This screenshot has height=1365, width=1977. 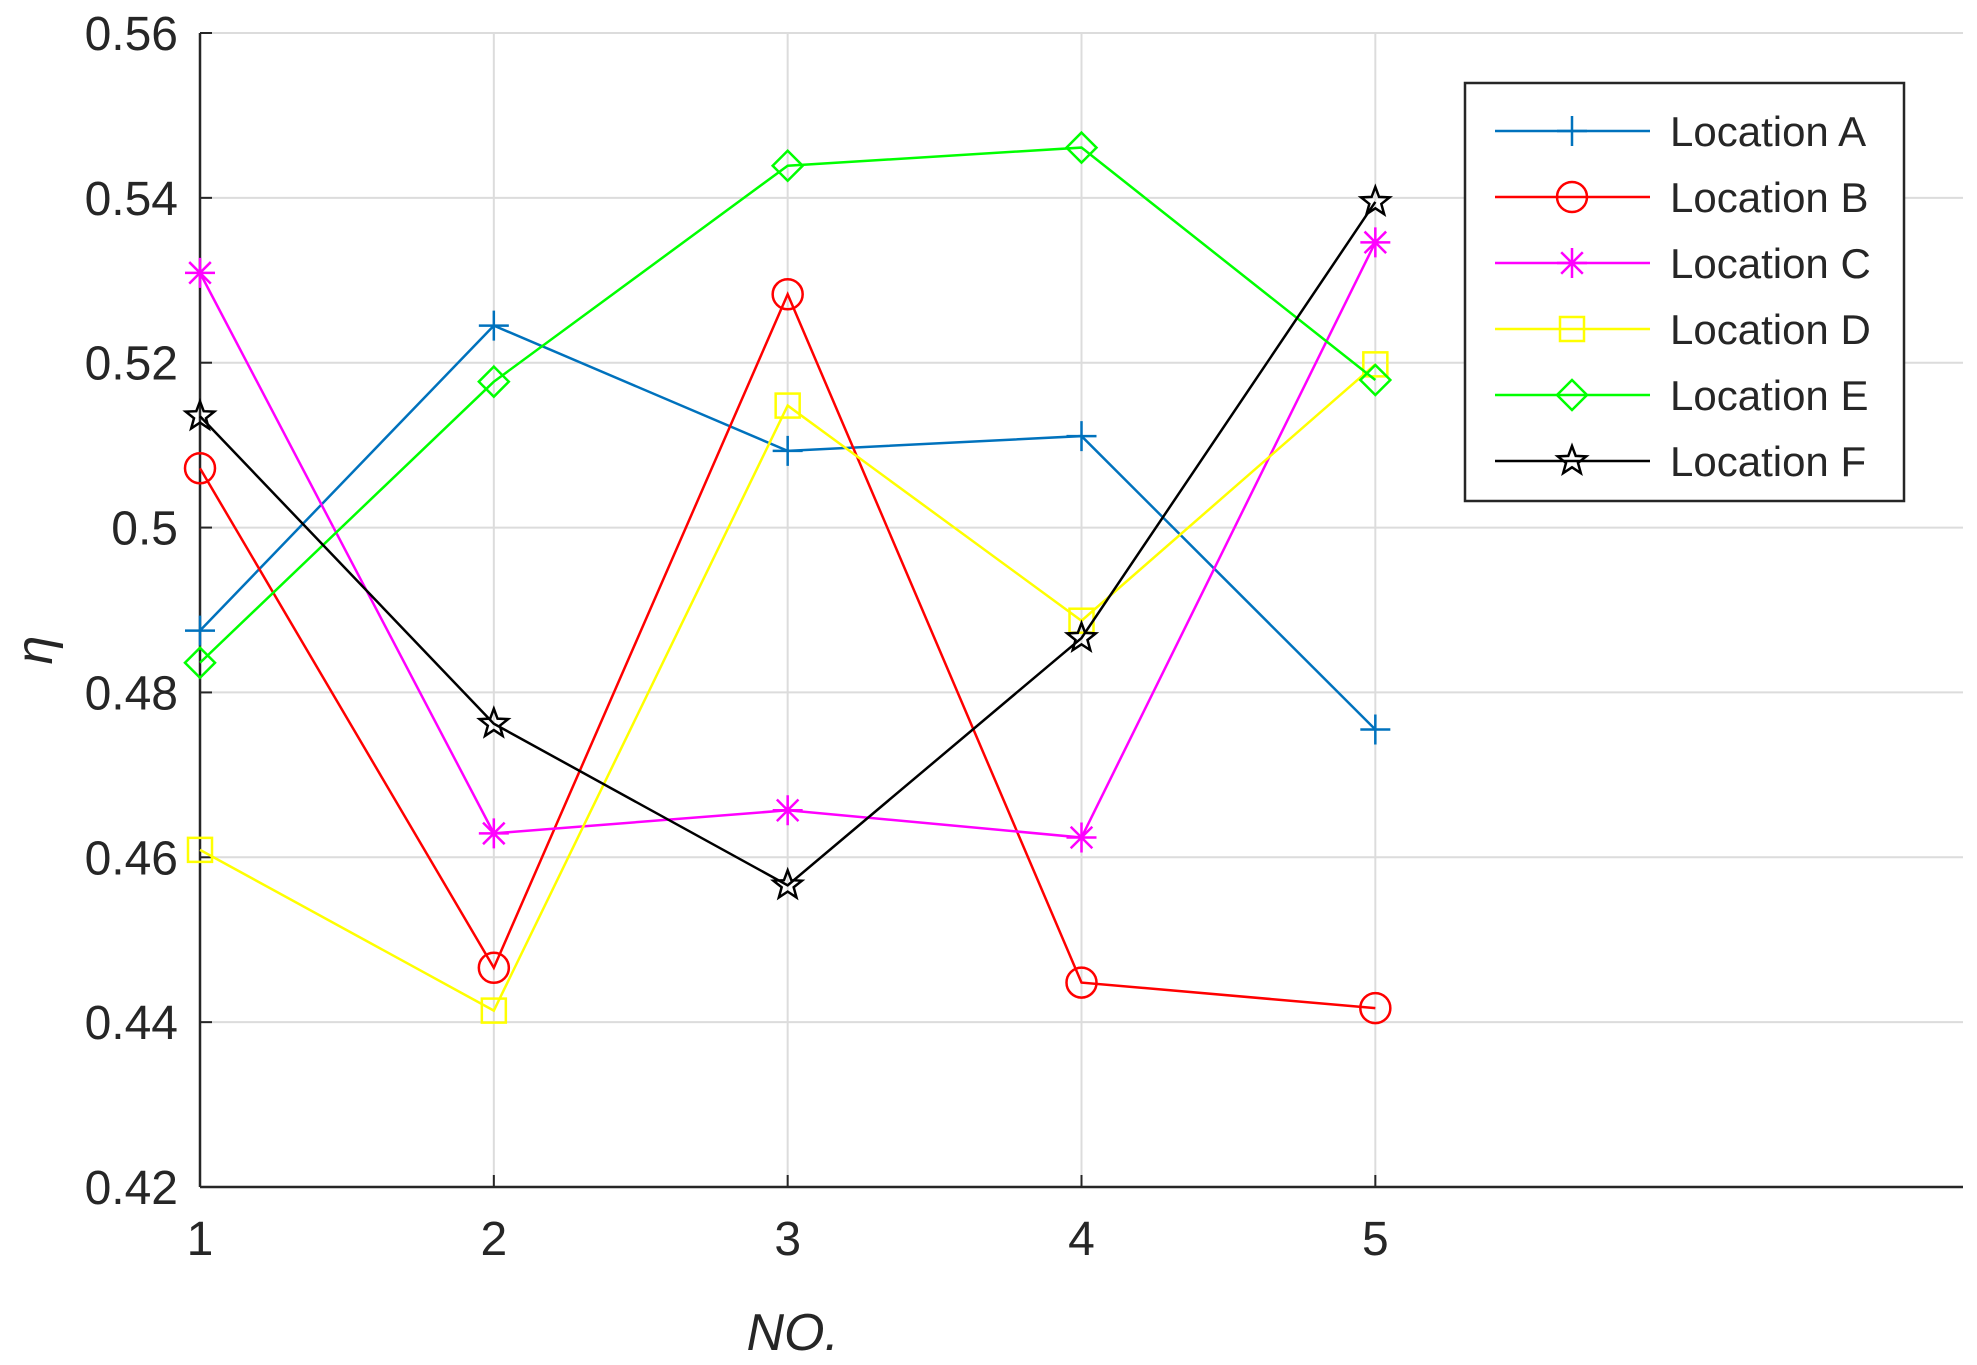 What do you see at coordinates (1081, 636) in the screenshot?
I see `data-point-s6-p4` at bounding box center [1081, 636].